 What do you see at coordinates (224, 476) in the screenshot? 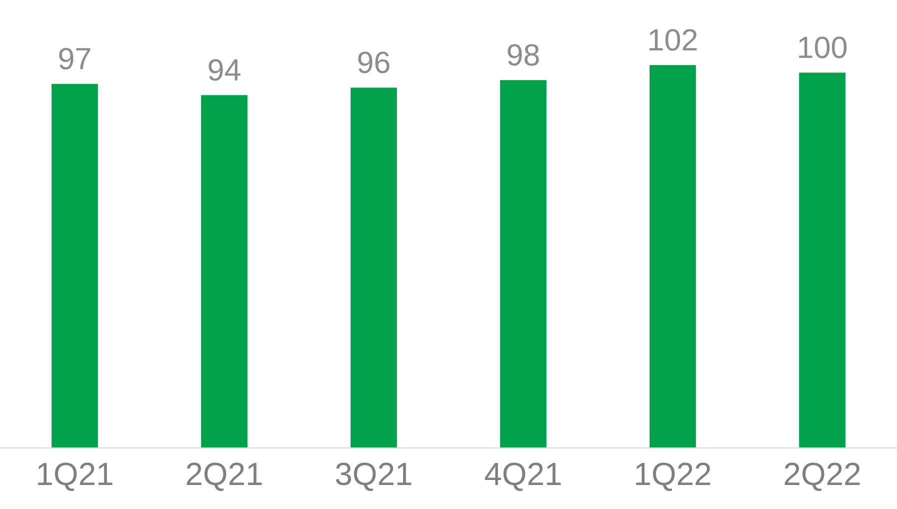
I see `x-tick-label: 2Q21` at bounding box center [224, 476].